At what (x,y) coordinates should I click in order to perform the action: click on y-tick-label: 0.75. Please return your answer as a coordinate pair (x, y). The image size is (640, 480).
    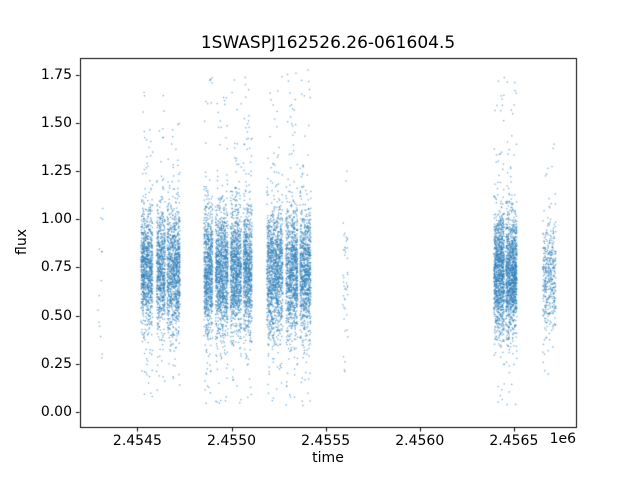
    Looking at the image, I should click on (56, 267).